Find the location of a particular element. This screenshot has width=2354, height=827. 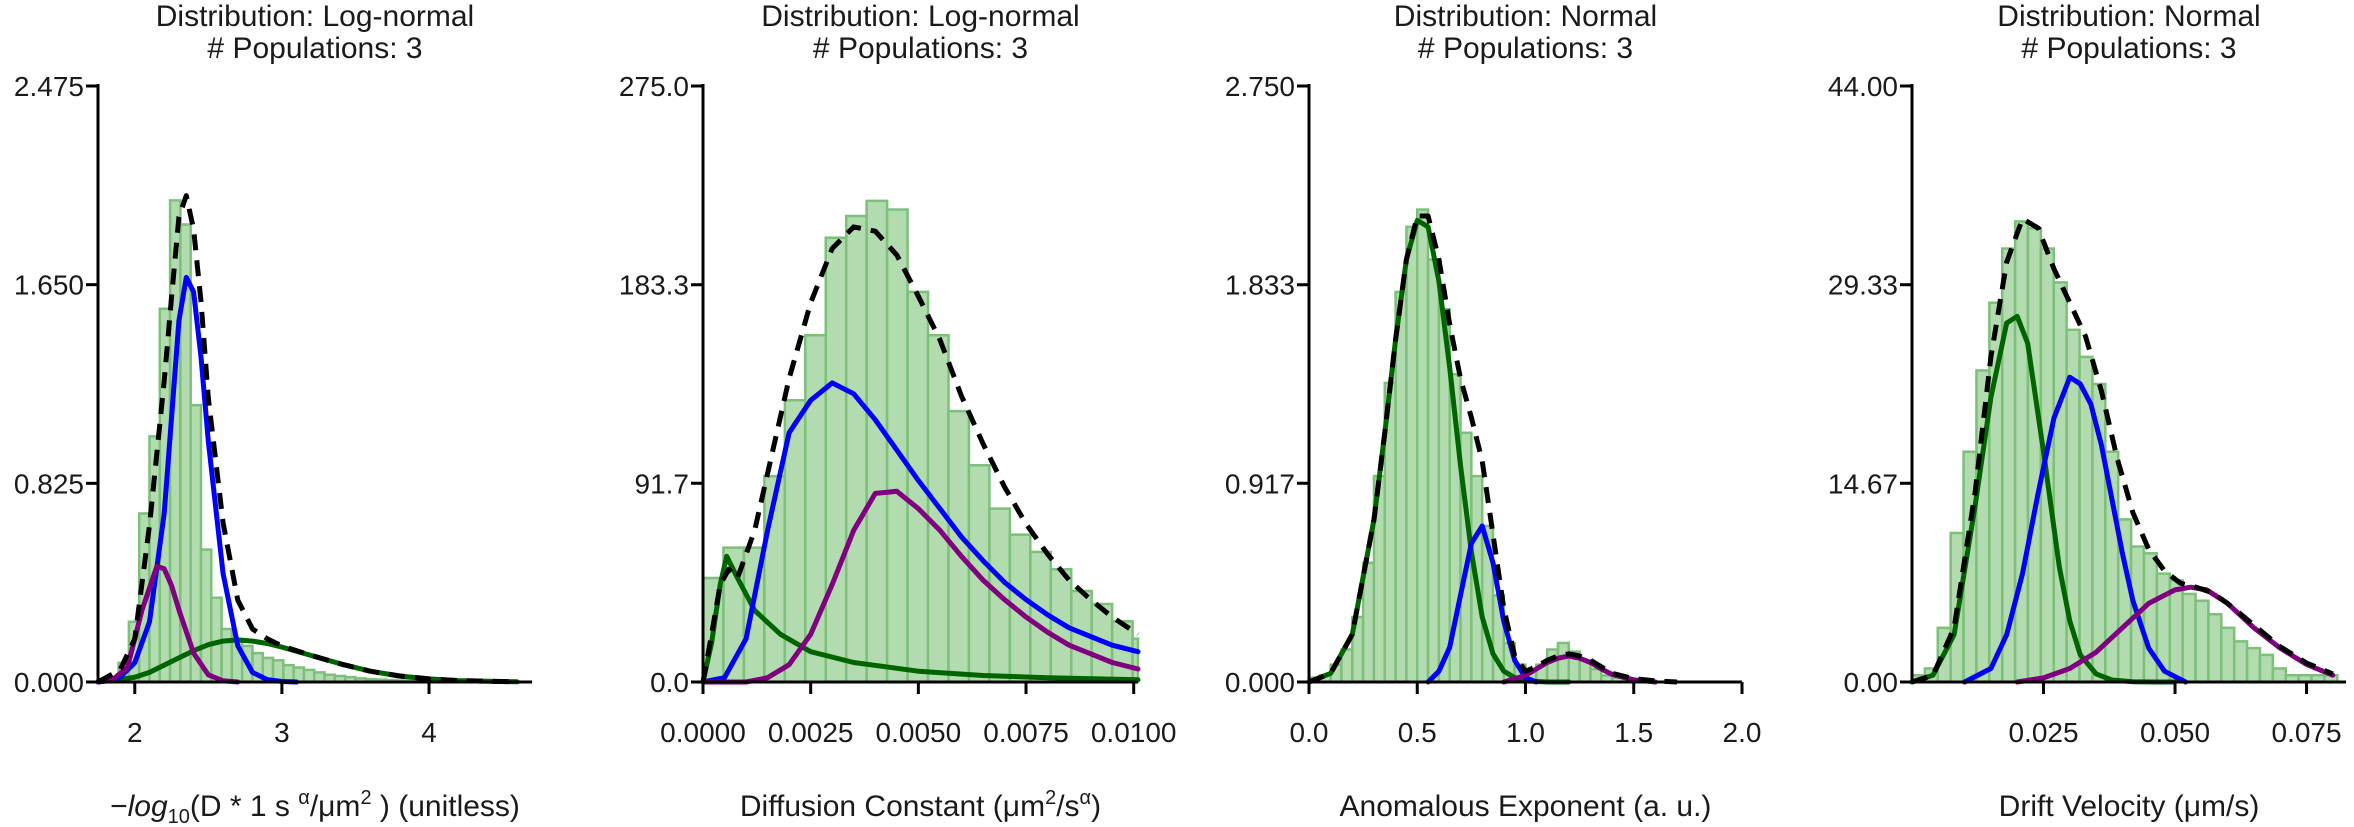

y-tick-label: 0.00 is located at coordinates (1871, 682).